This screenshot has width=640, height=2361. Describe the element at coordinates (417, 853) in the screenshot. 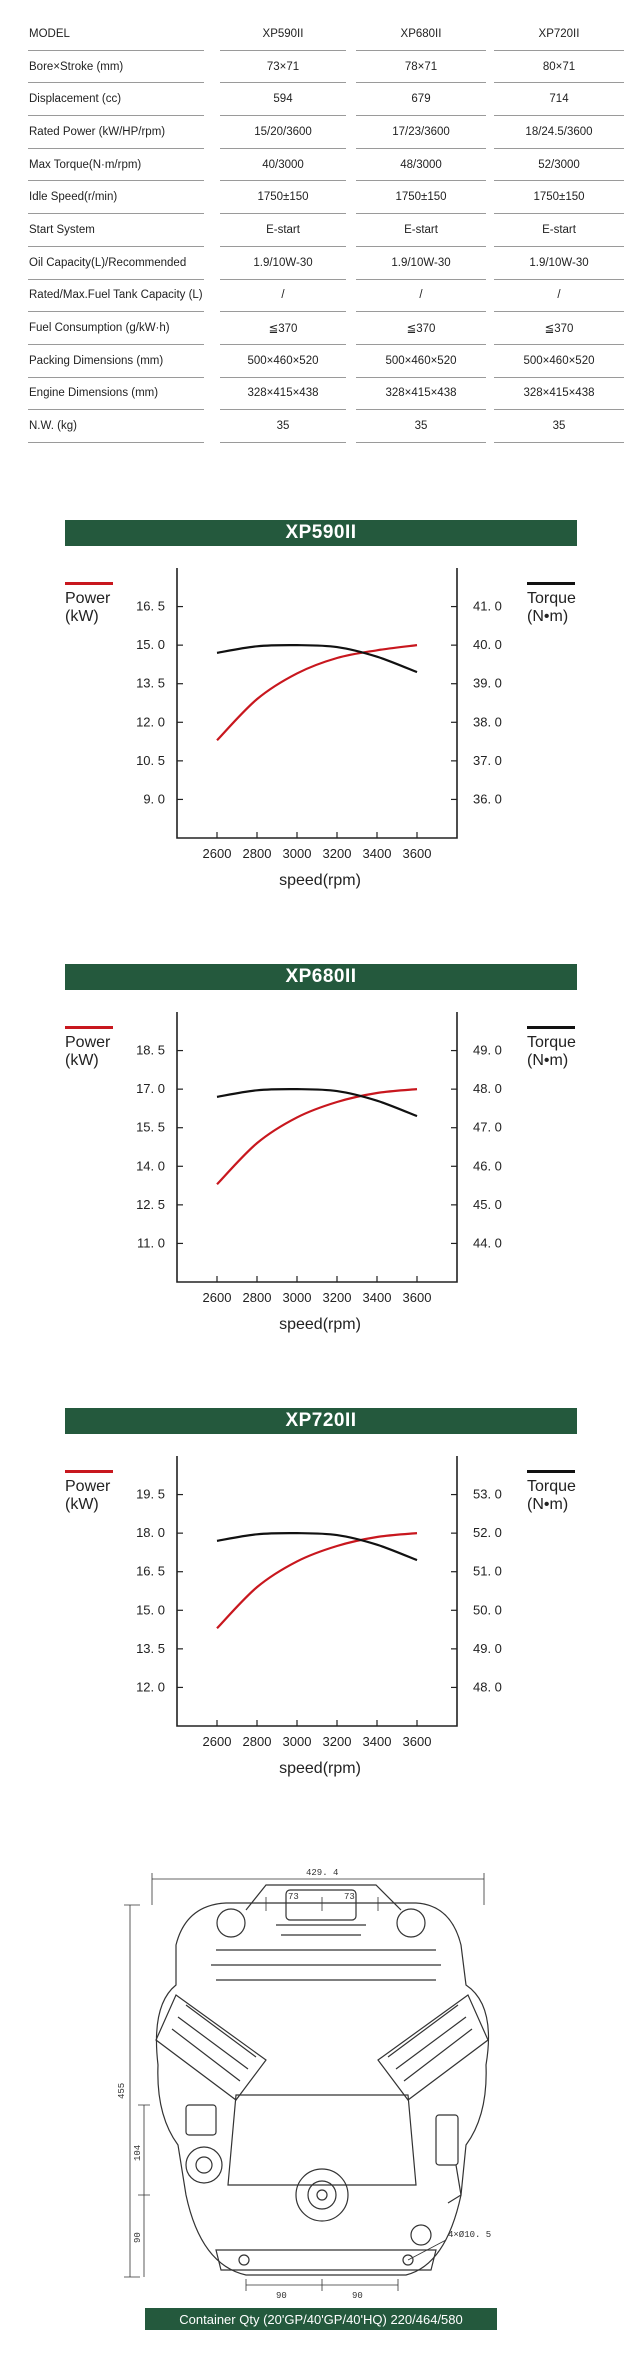

I see `x-tick-label: 3600` at that location.